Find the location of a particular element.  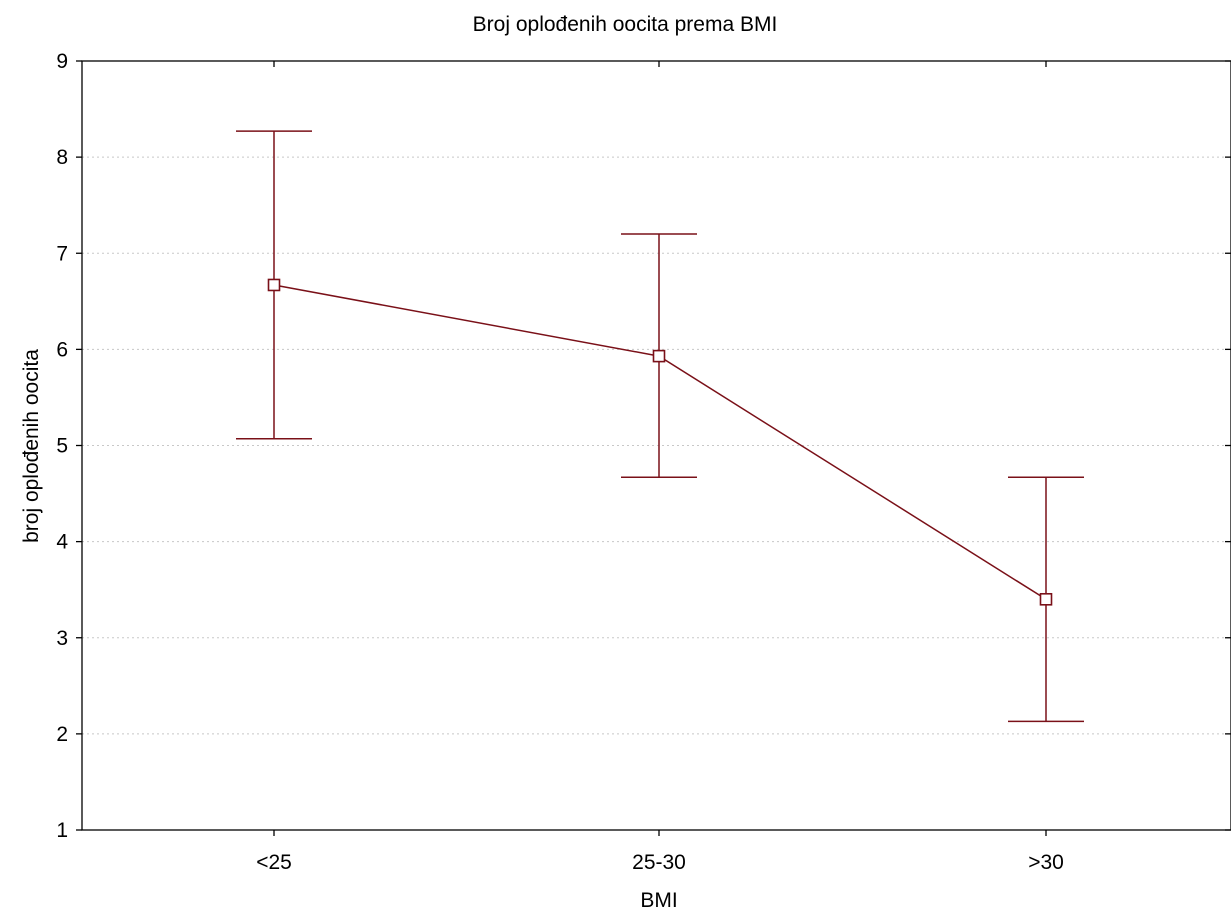

y-axis-label: broj oplođenih oocita is located at coordinates (31, 446).